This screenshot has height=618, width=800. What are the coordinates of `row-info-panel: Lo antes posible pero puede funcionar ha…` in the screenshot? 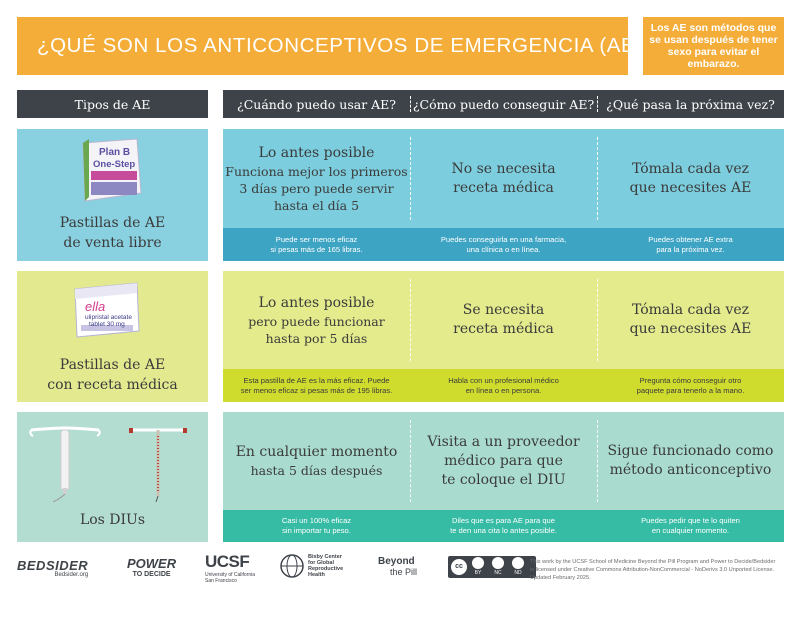 It's located at (503, 336).